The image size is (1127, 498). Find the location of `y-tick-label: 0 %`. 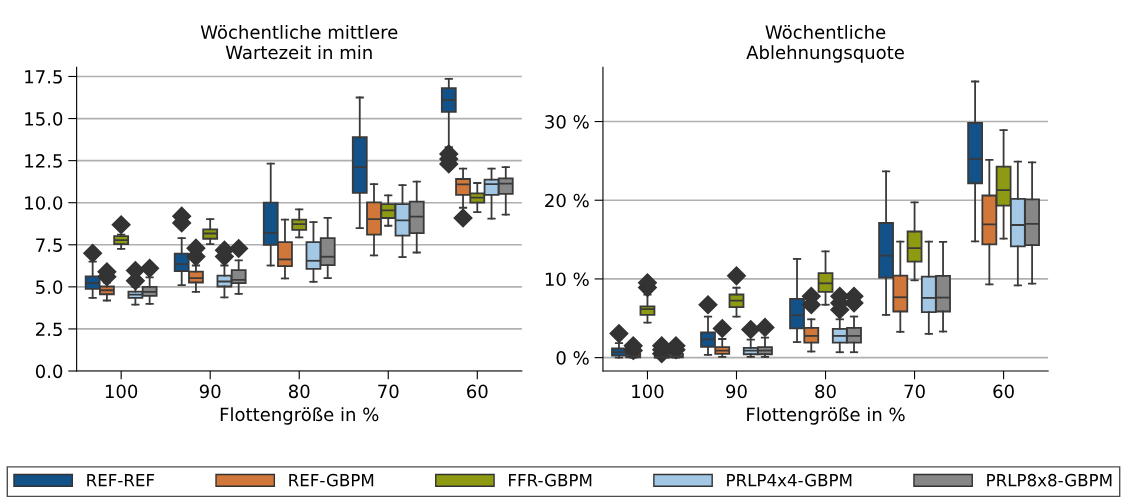

y-tick-label: 0 % is located at coordinates (572, 358).